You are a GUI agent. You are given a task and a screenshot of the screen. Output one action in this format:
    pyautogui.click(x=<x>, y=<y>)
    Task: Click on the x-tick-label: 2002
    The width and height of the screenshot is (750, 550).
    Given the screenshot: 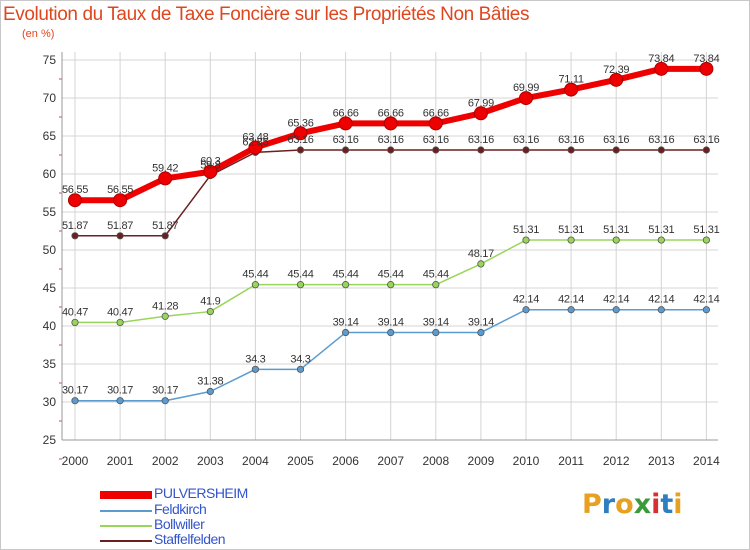 What is the action you would take?
    pyautogui.click(x=165, y=461)
    